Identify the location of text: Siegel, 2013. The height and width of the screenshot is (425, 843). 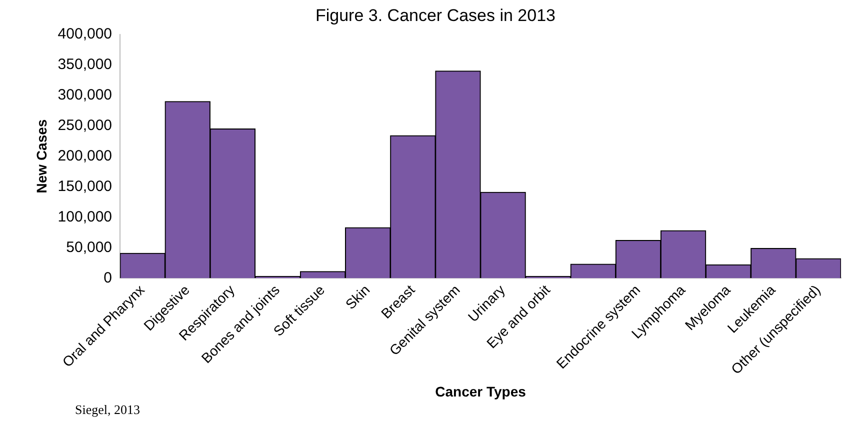
(107, 409).